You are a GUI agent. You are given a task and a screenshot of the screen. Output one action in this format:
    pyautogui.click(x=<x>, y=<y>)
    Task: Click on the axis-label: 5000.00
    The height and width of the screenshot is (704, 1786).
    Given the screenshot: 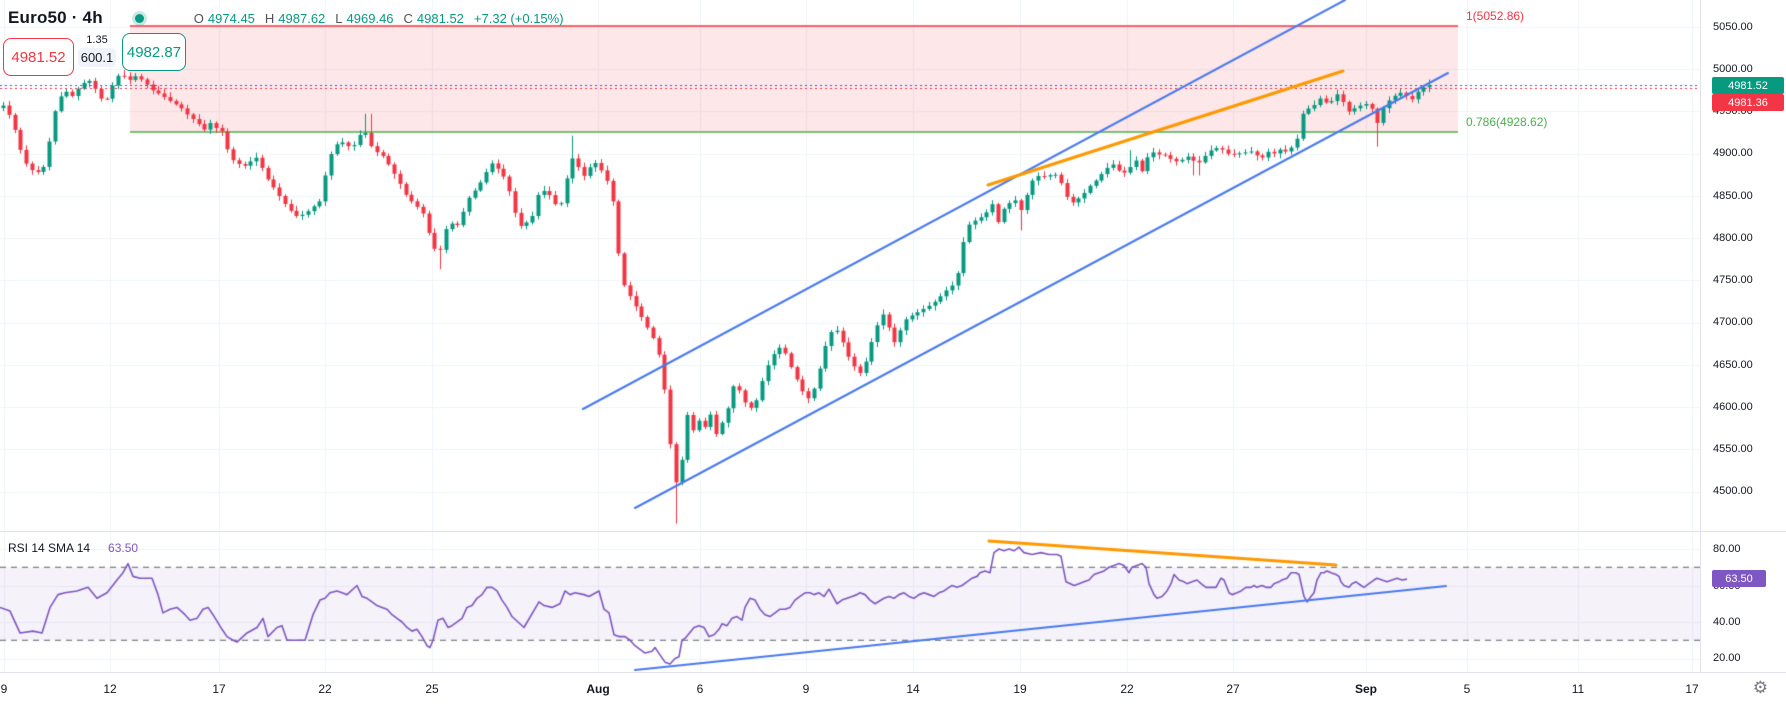 What is the action you would take?
    pyautogui.click(x=1733, y=69)
    